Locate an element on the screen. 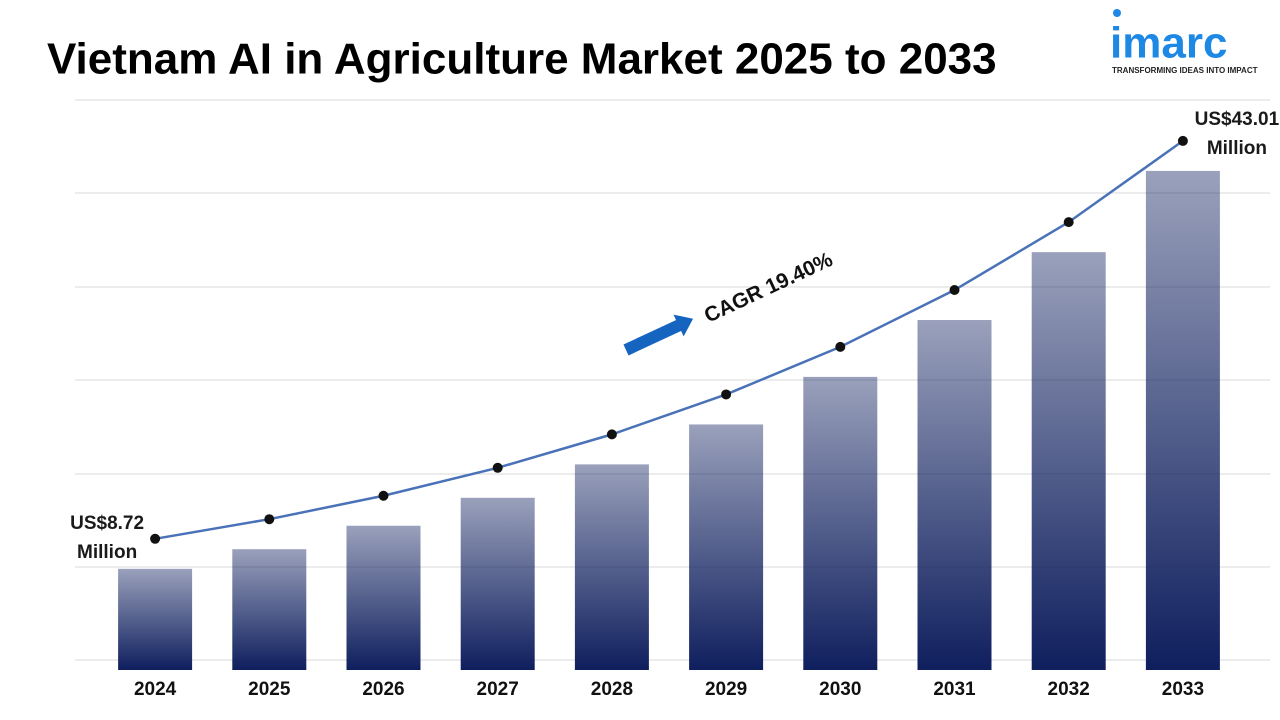 Image resolution: width=1280 pixels, height=720 pixels. x-tick-label: 2030 is located at coordinates (840, 689).